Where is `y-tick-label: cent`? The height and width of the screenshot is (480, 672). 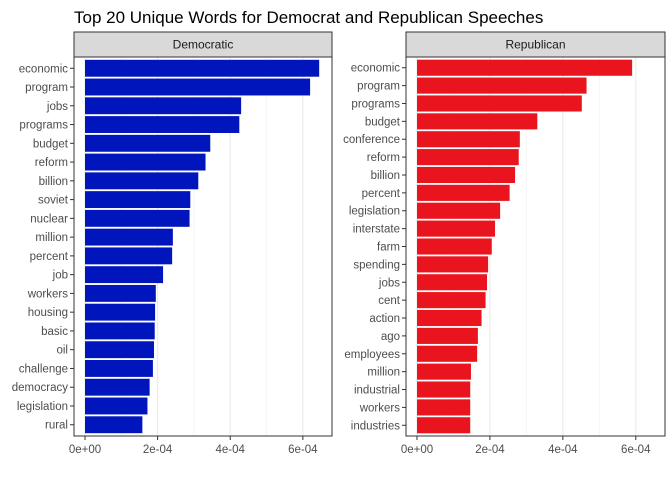 y-tick-label: cent is located at coordinates (389, 301).